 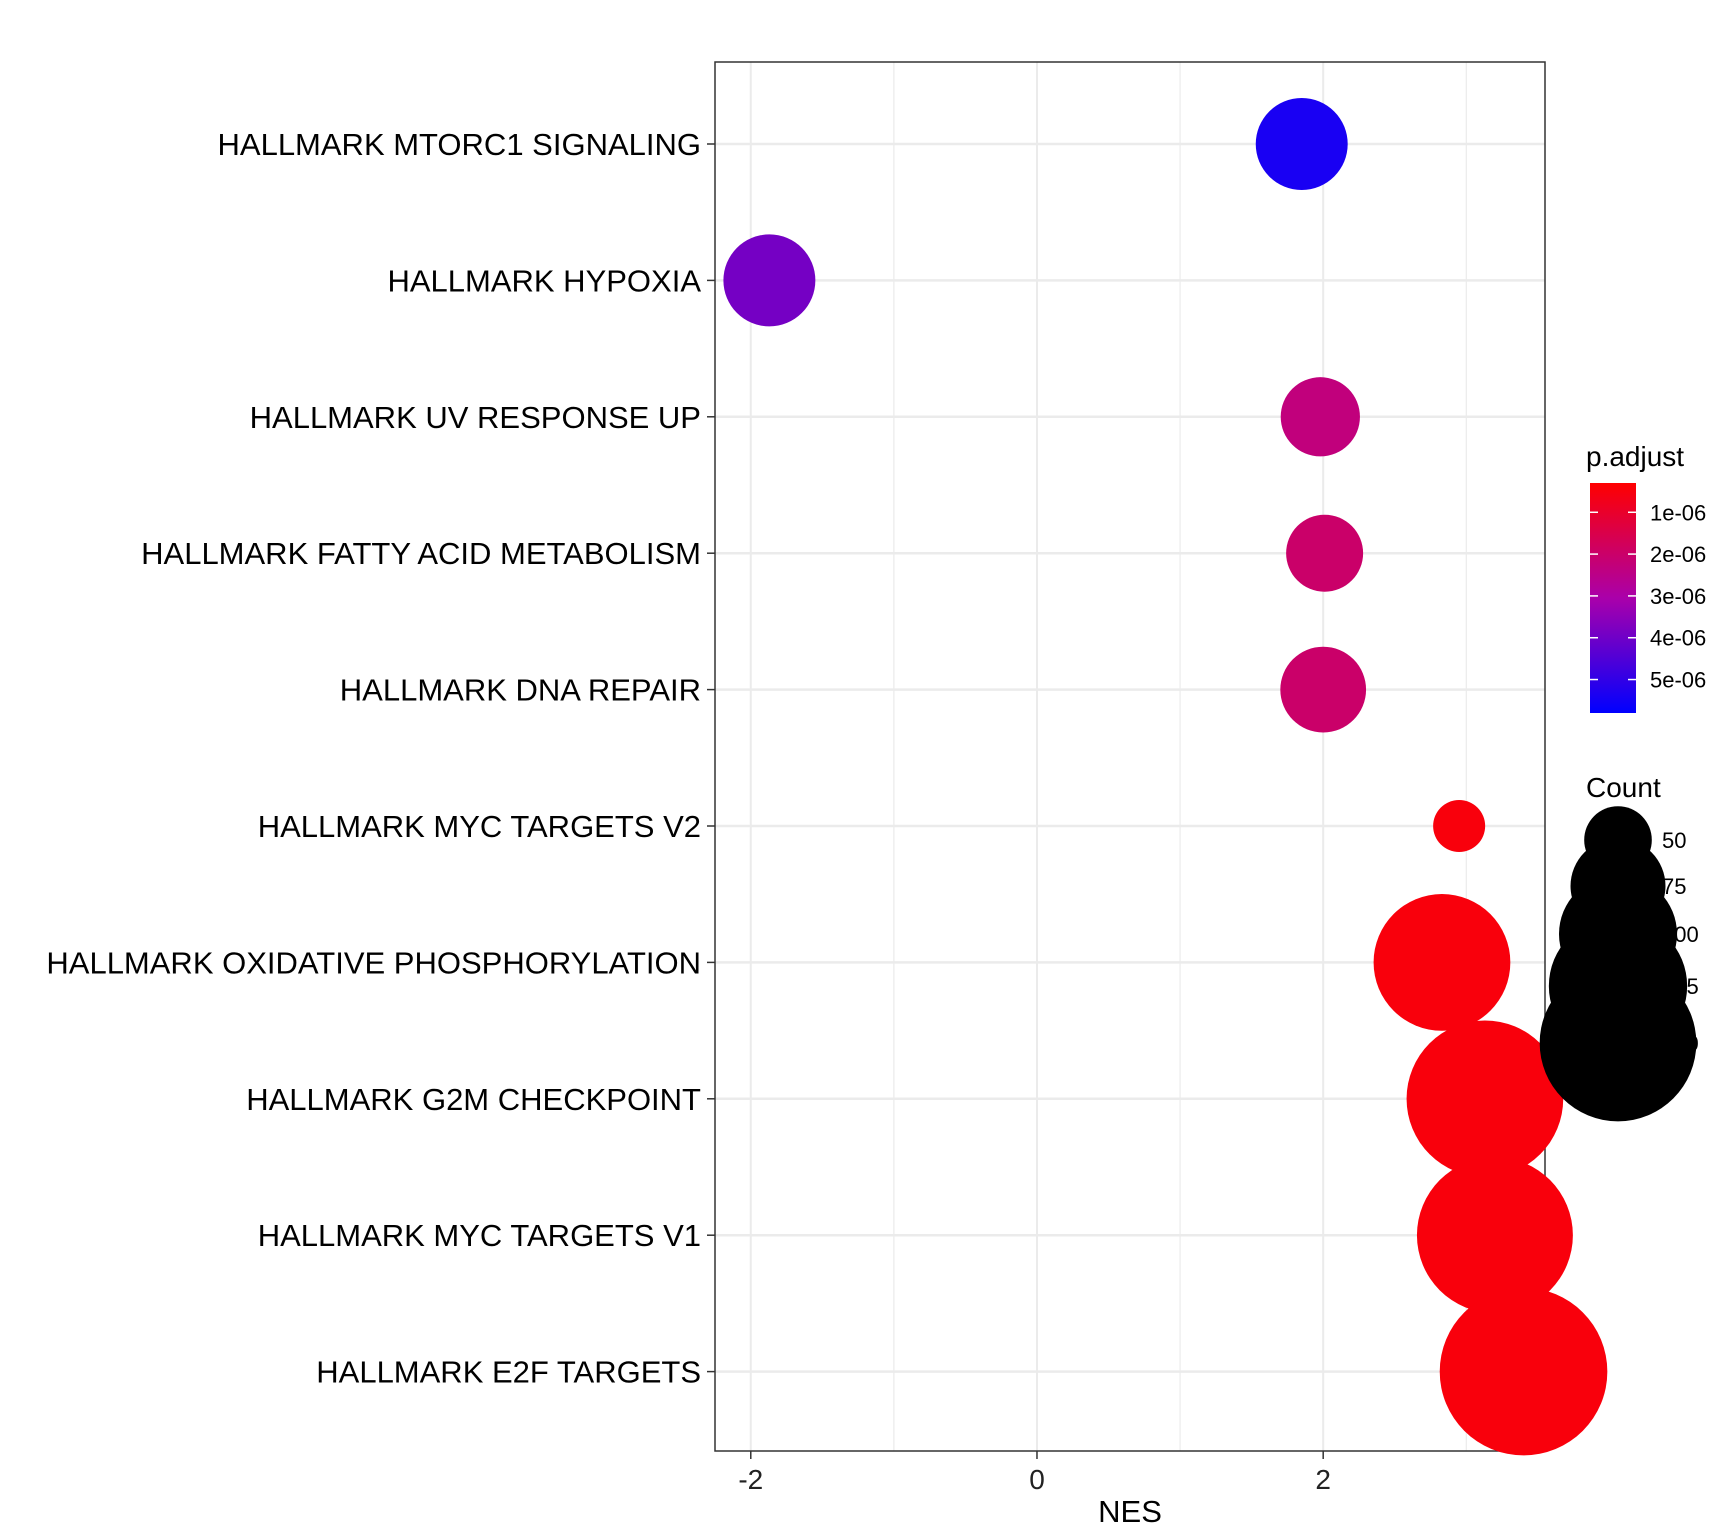 What do you see at coordinates (1130, 1511) in the screenshot?
I see `x-axis-title: NES` at bounding box center [1130, 1511].